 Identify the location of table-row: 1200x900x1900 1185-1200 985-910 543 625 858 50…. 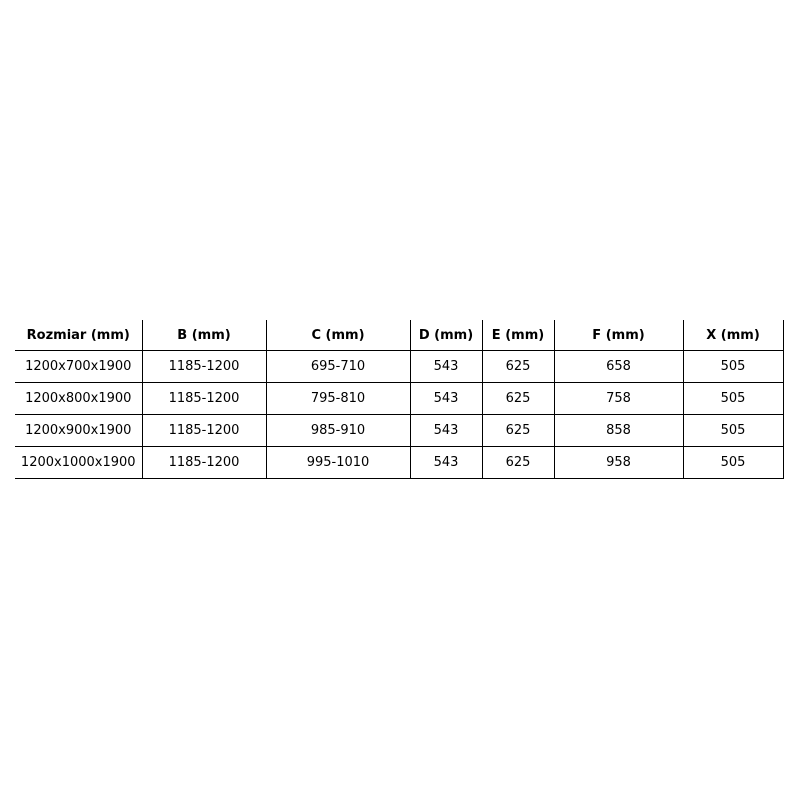
(399, 430).